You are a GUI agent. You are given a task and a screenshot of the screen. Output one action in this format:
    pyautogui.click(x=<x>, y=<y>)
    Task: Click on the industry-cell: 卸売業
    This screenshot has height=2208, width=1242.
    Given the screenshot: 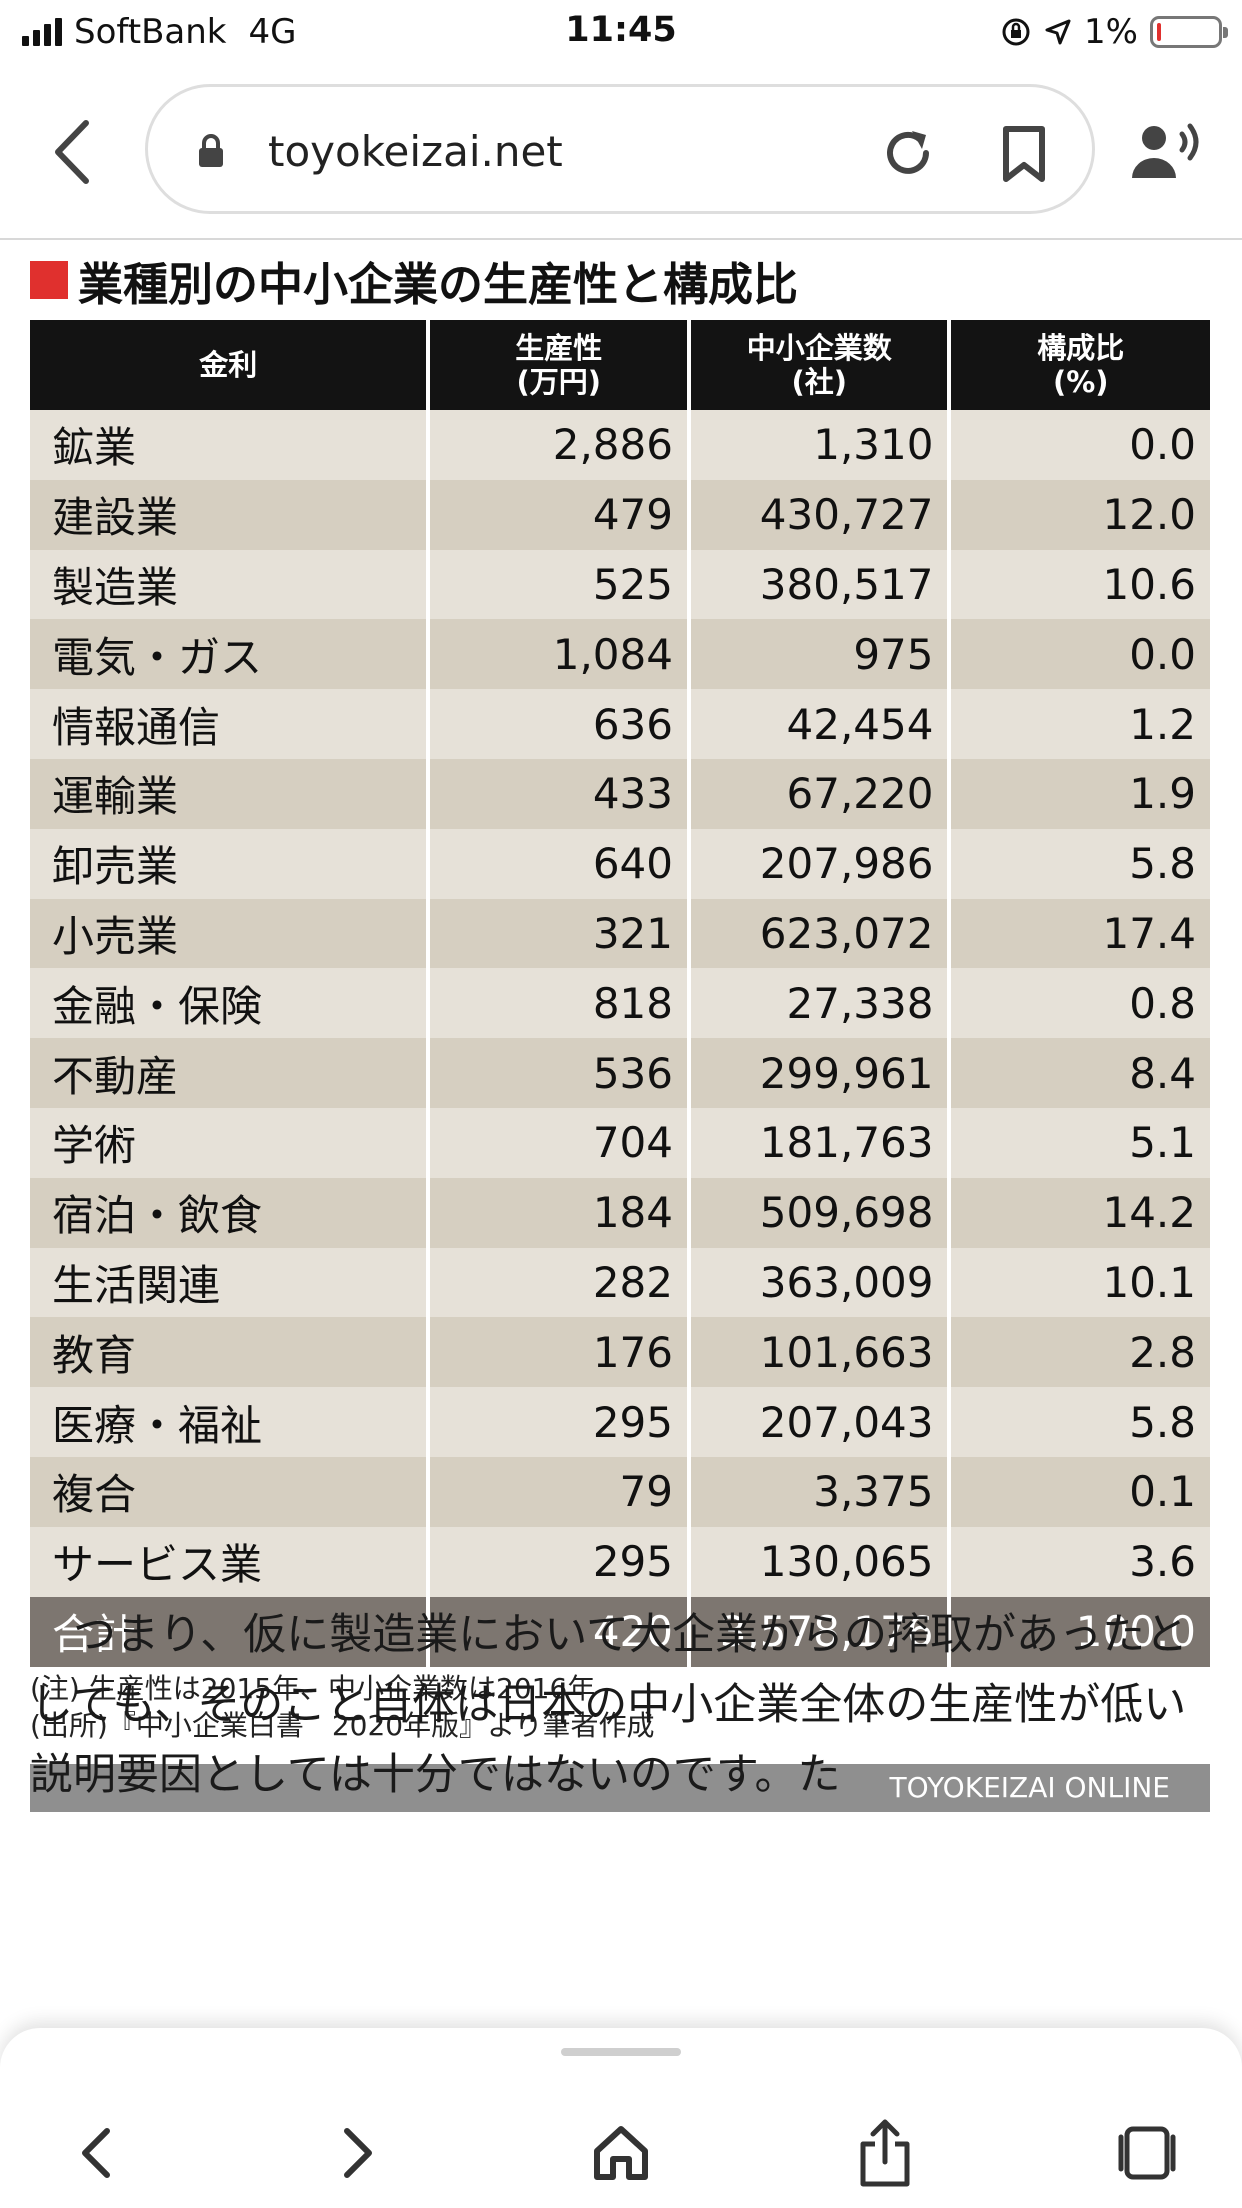 What is the action you would take?
    pyautogui.click(x=229, y=863)
    